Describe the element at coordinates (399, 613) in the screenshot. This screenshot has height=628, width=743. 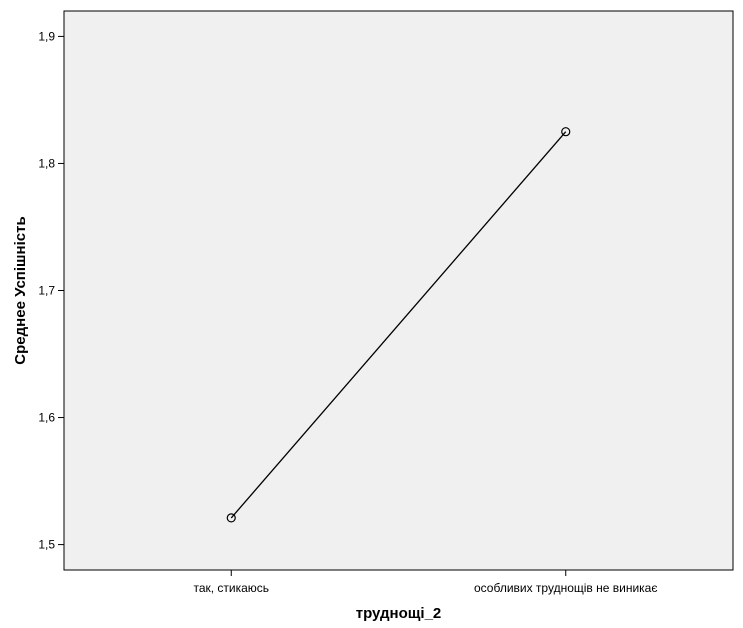
I see `x-axis-title: труднощі_2` at that location.